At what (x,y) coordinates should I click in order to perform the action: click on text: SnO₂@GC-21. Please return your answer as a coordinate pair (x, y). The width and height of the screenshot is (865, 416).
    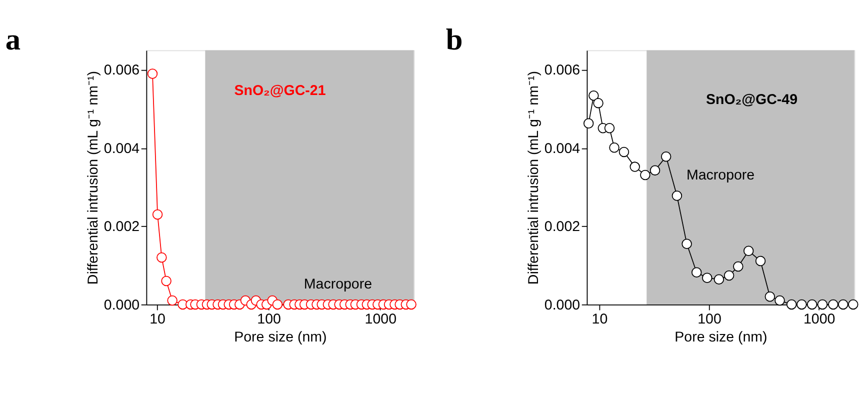
    Looking at the image, I should click on (280, 90).